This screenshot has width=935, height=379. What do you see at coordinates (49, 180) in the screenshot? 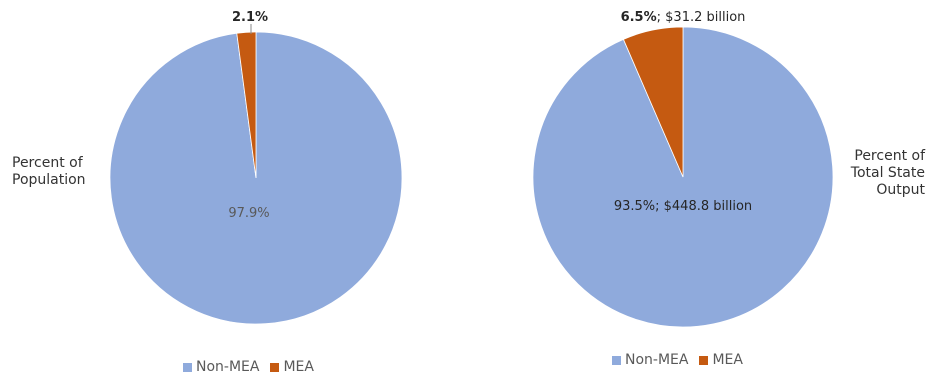
I see `side-label-line: Population` at bounding box center [49, 180].